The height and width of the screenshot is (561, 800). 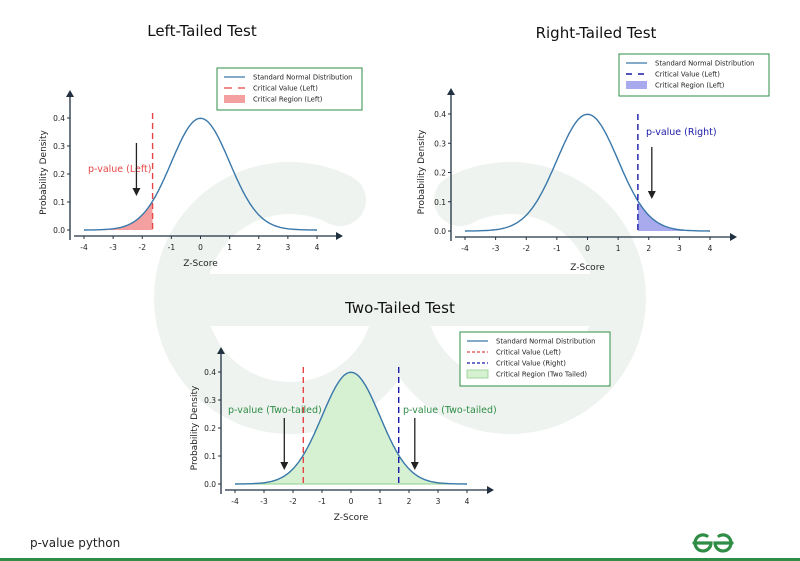 What do you see at coordinates (681, 132) in the screenshot?
I see `annotation-p-value-right: p-value (Right)` at bounding box center [681, 132].